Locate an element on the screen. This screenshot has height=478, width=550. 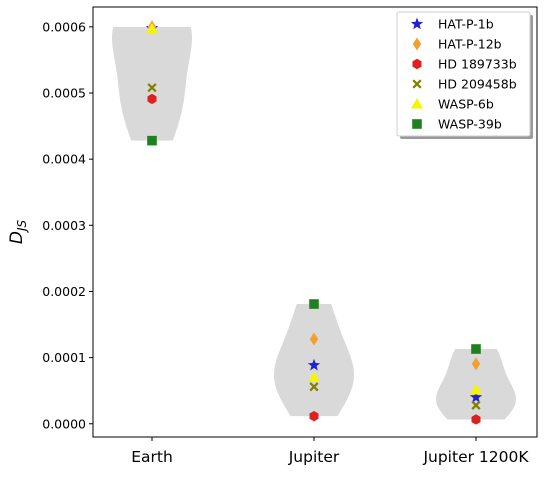
y-axis-label-subscript: JS is located at coordinates (22, 226).